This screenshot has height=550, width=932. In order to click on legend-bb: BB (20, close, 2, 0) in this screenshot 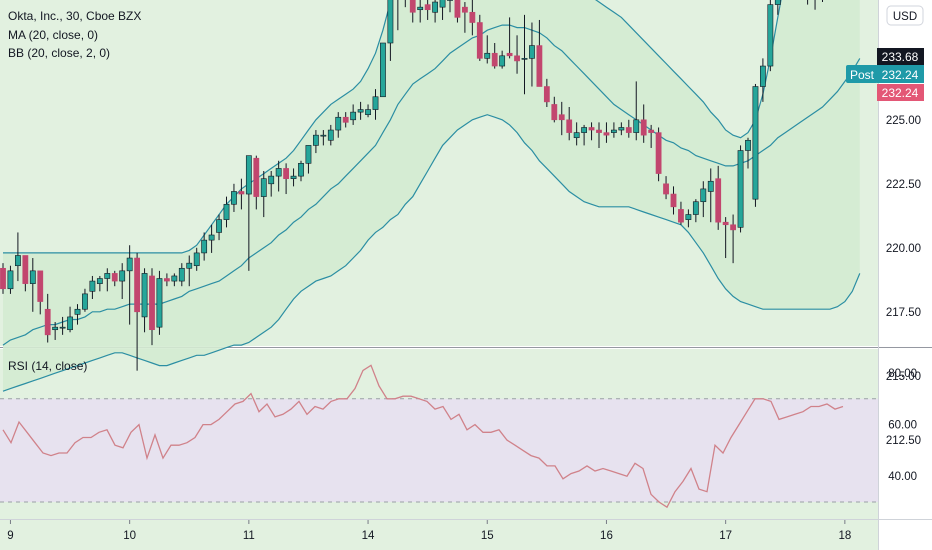, I will do `click(59, 53)`.